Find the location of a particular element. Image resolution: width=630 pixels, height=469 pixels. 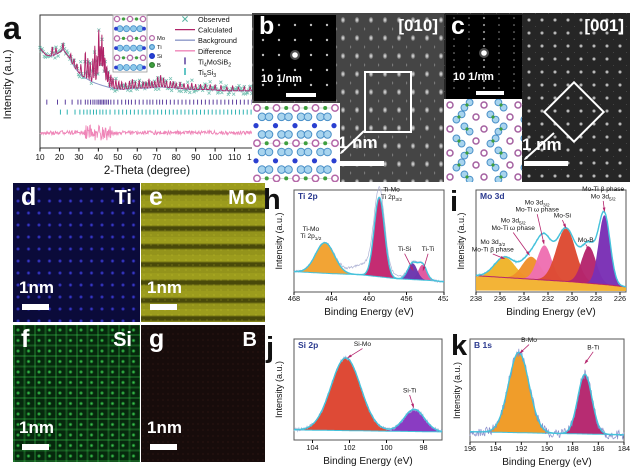

svg-text: 194 is located at coordinates (496, 448).